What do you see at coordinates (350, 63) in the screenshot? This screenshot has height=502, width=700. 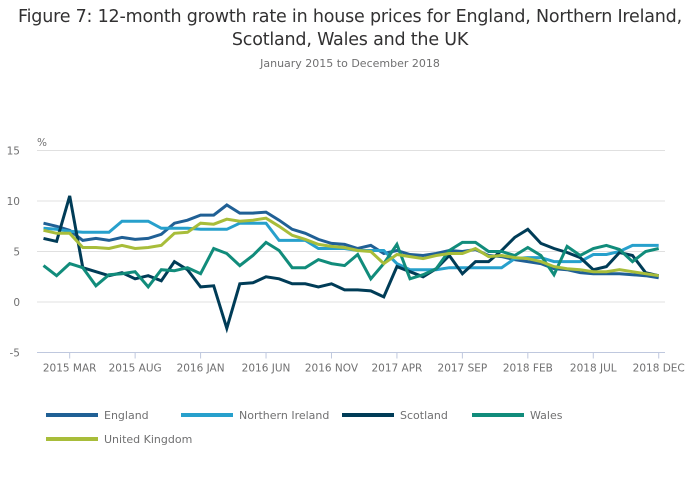 I see `chart-subtitle: January 2015 to December 2018` at bounding box center [350, 63].